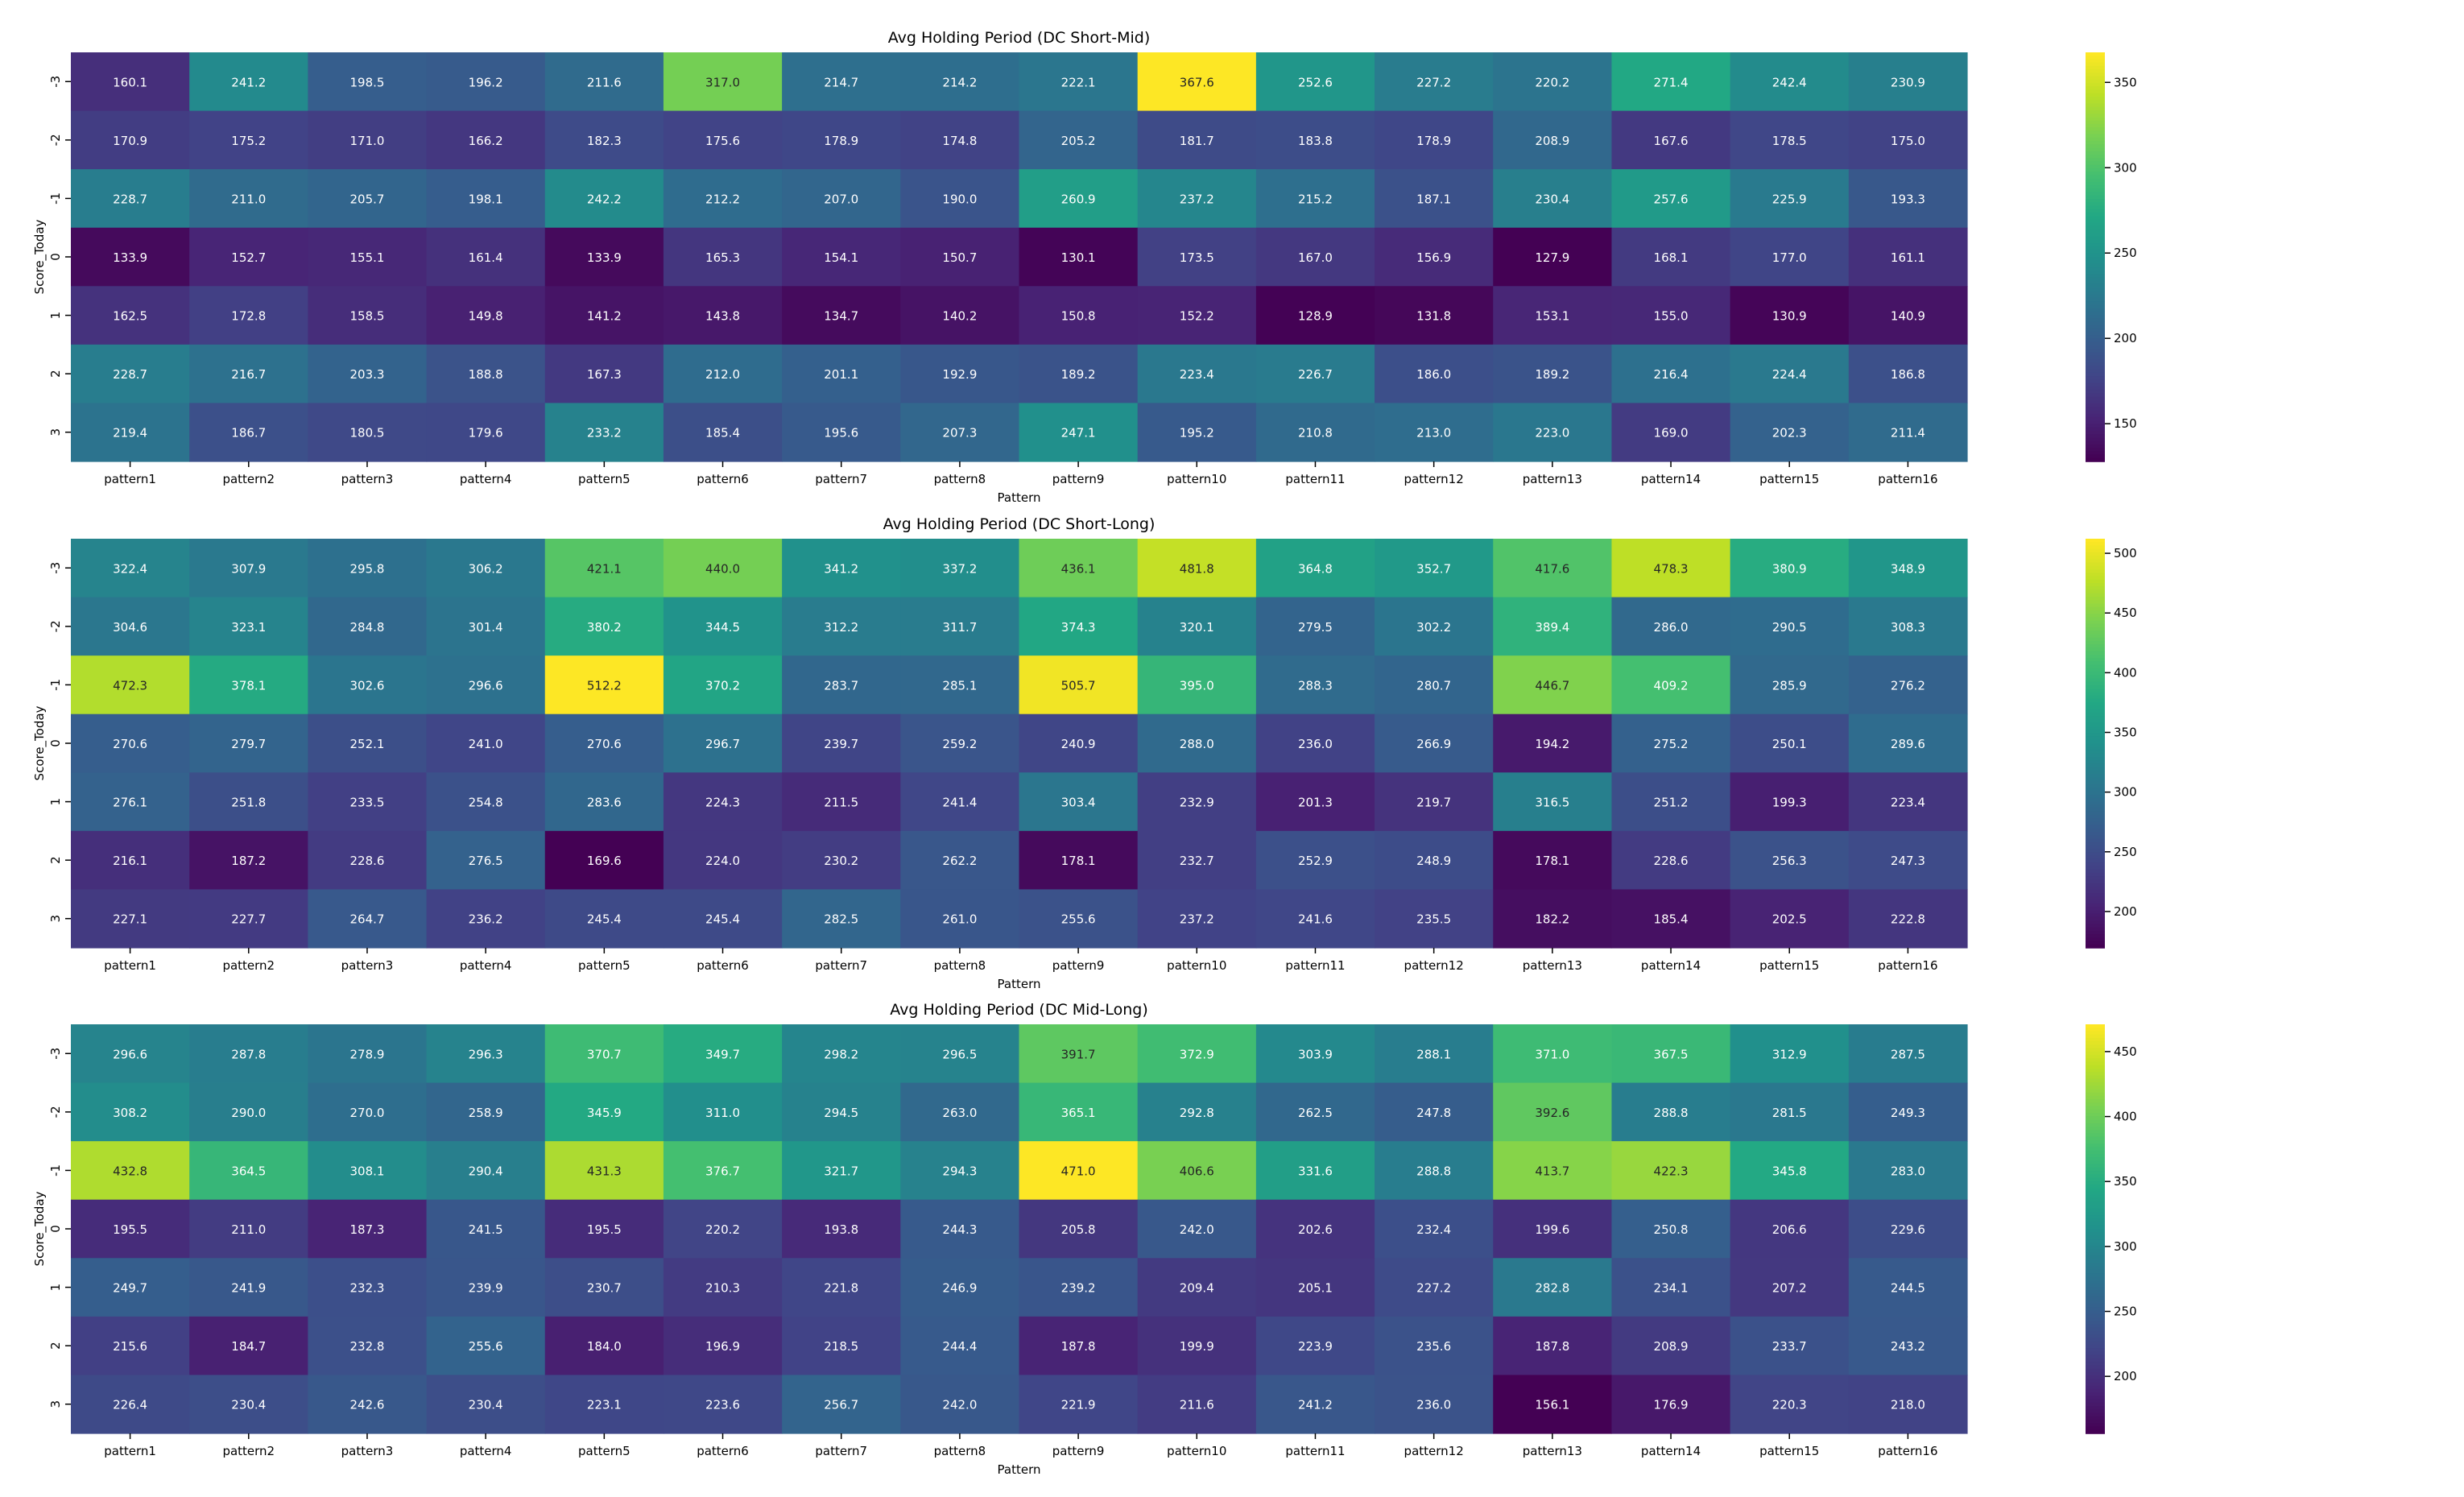  What do you see at coordinates (722, 569) in the screenshot?
I see `cell-value-label: 440.0` at bounding box center [722, 569].